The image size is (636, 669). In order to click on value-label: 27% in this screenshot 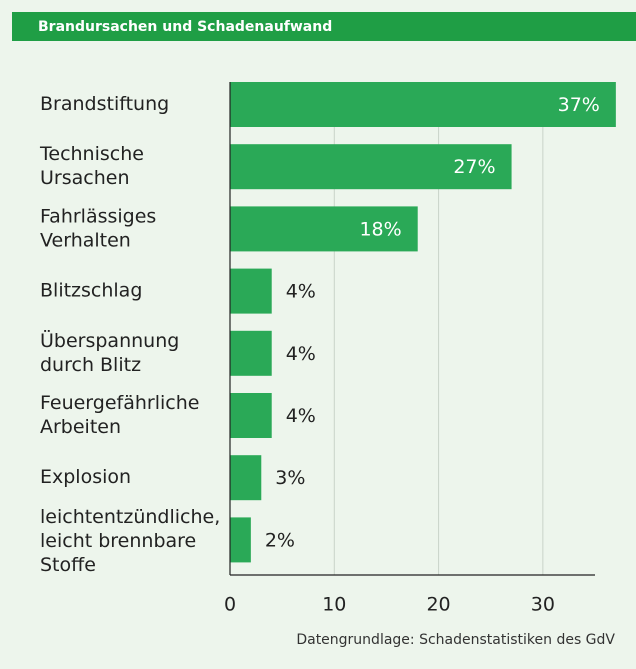, I will do `click(474, 167)`.